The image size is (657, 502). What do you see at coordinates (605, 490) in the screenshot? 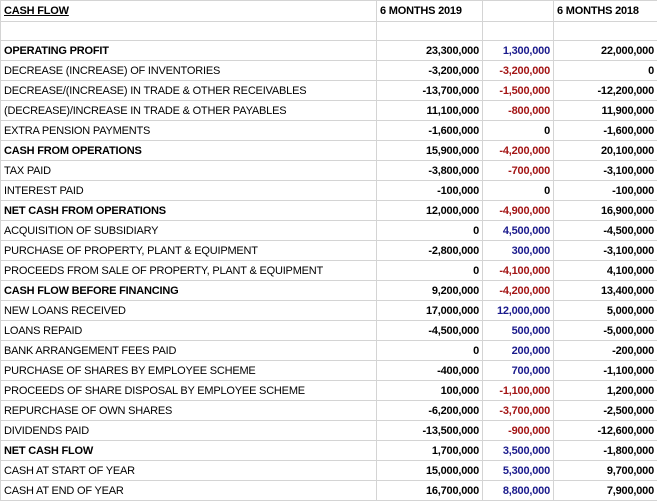
I see `value-2018: 7,900,000` at bounding box center [605, 490].